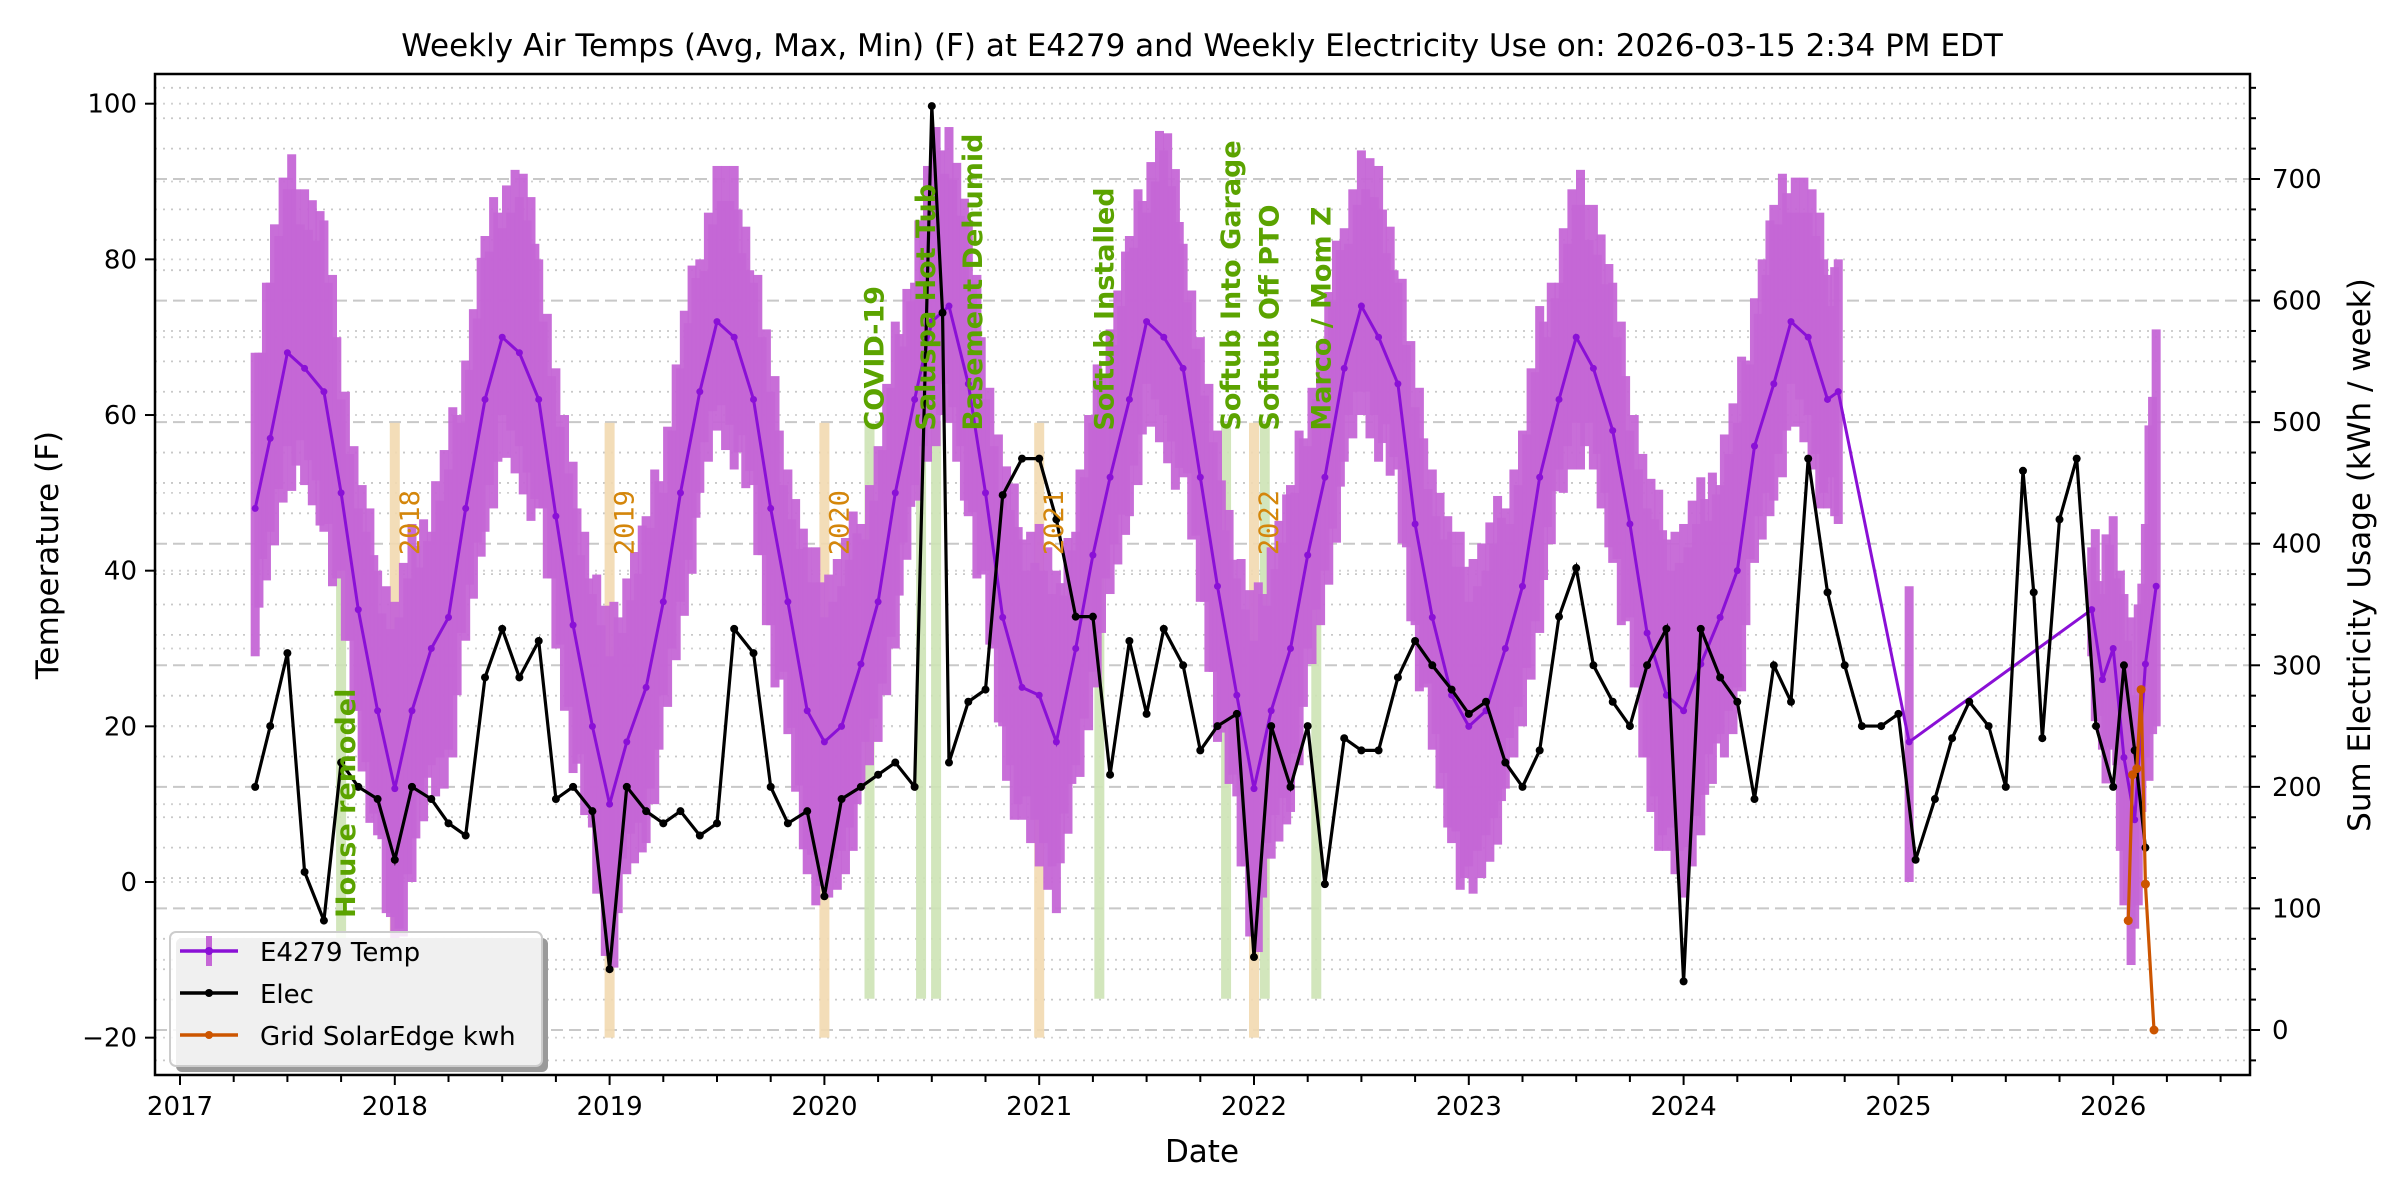  I want to click on x-tick-label: 2018, so click(395, 1107).